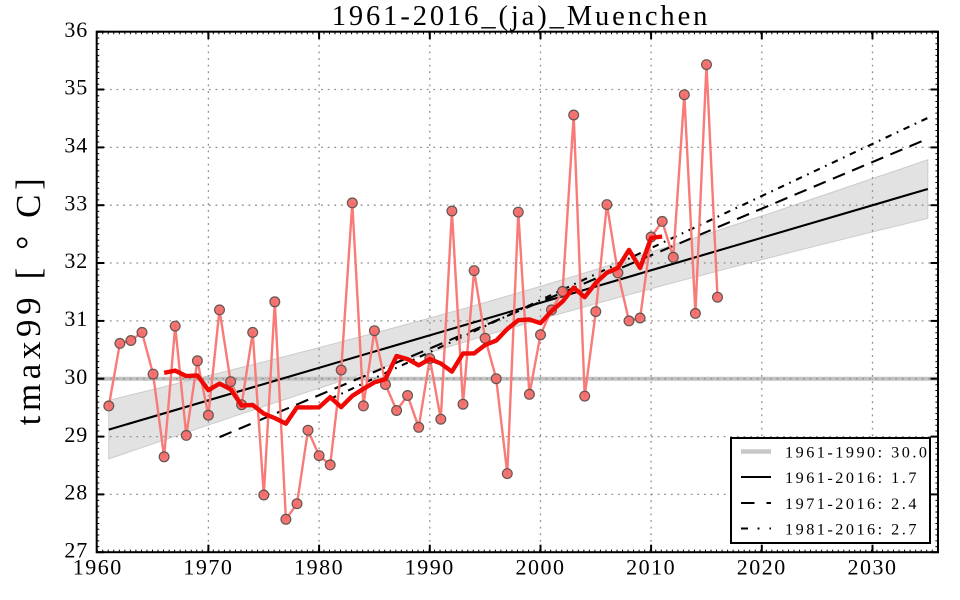 The image size is (960, 600). What do you see at coordinates (76, 260) in the screenshot?
I see `svg-text: 32` at bounding box center [76, 260].